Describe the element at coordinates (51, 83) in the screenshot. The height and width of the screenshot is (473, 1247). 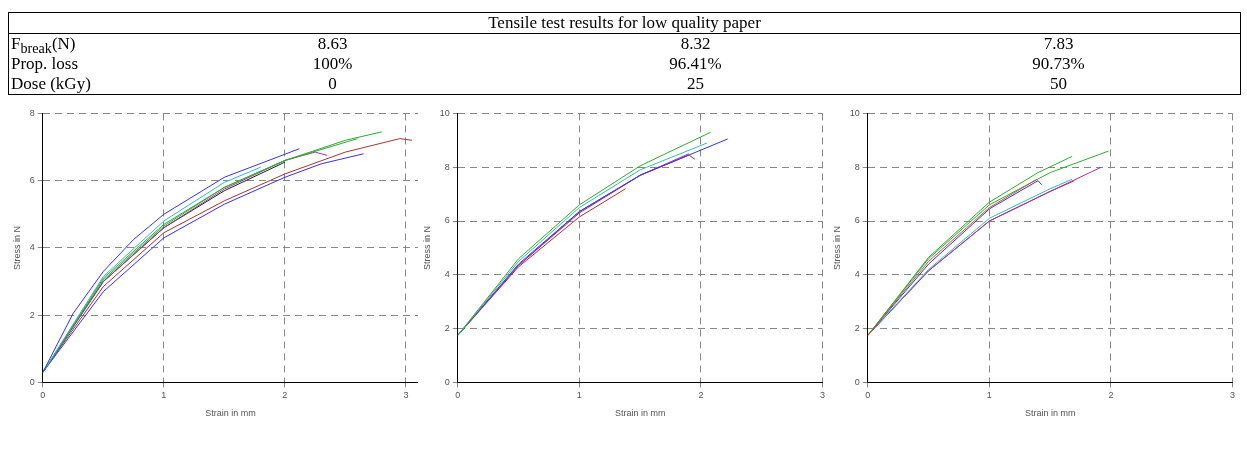
I see `text: Dose (kGy)` at that location.